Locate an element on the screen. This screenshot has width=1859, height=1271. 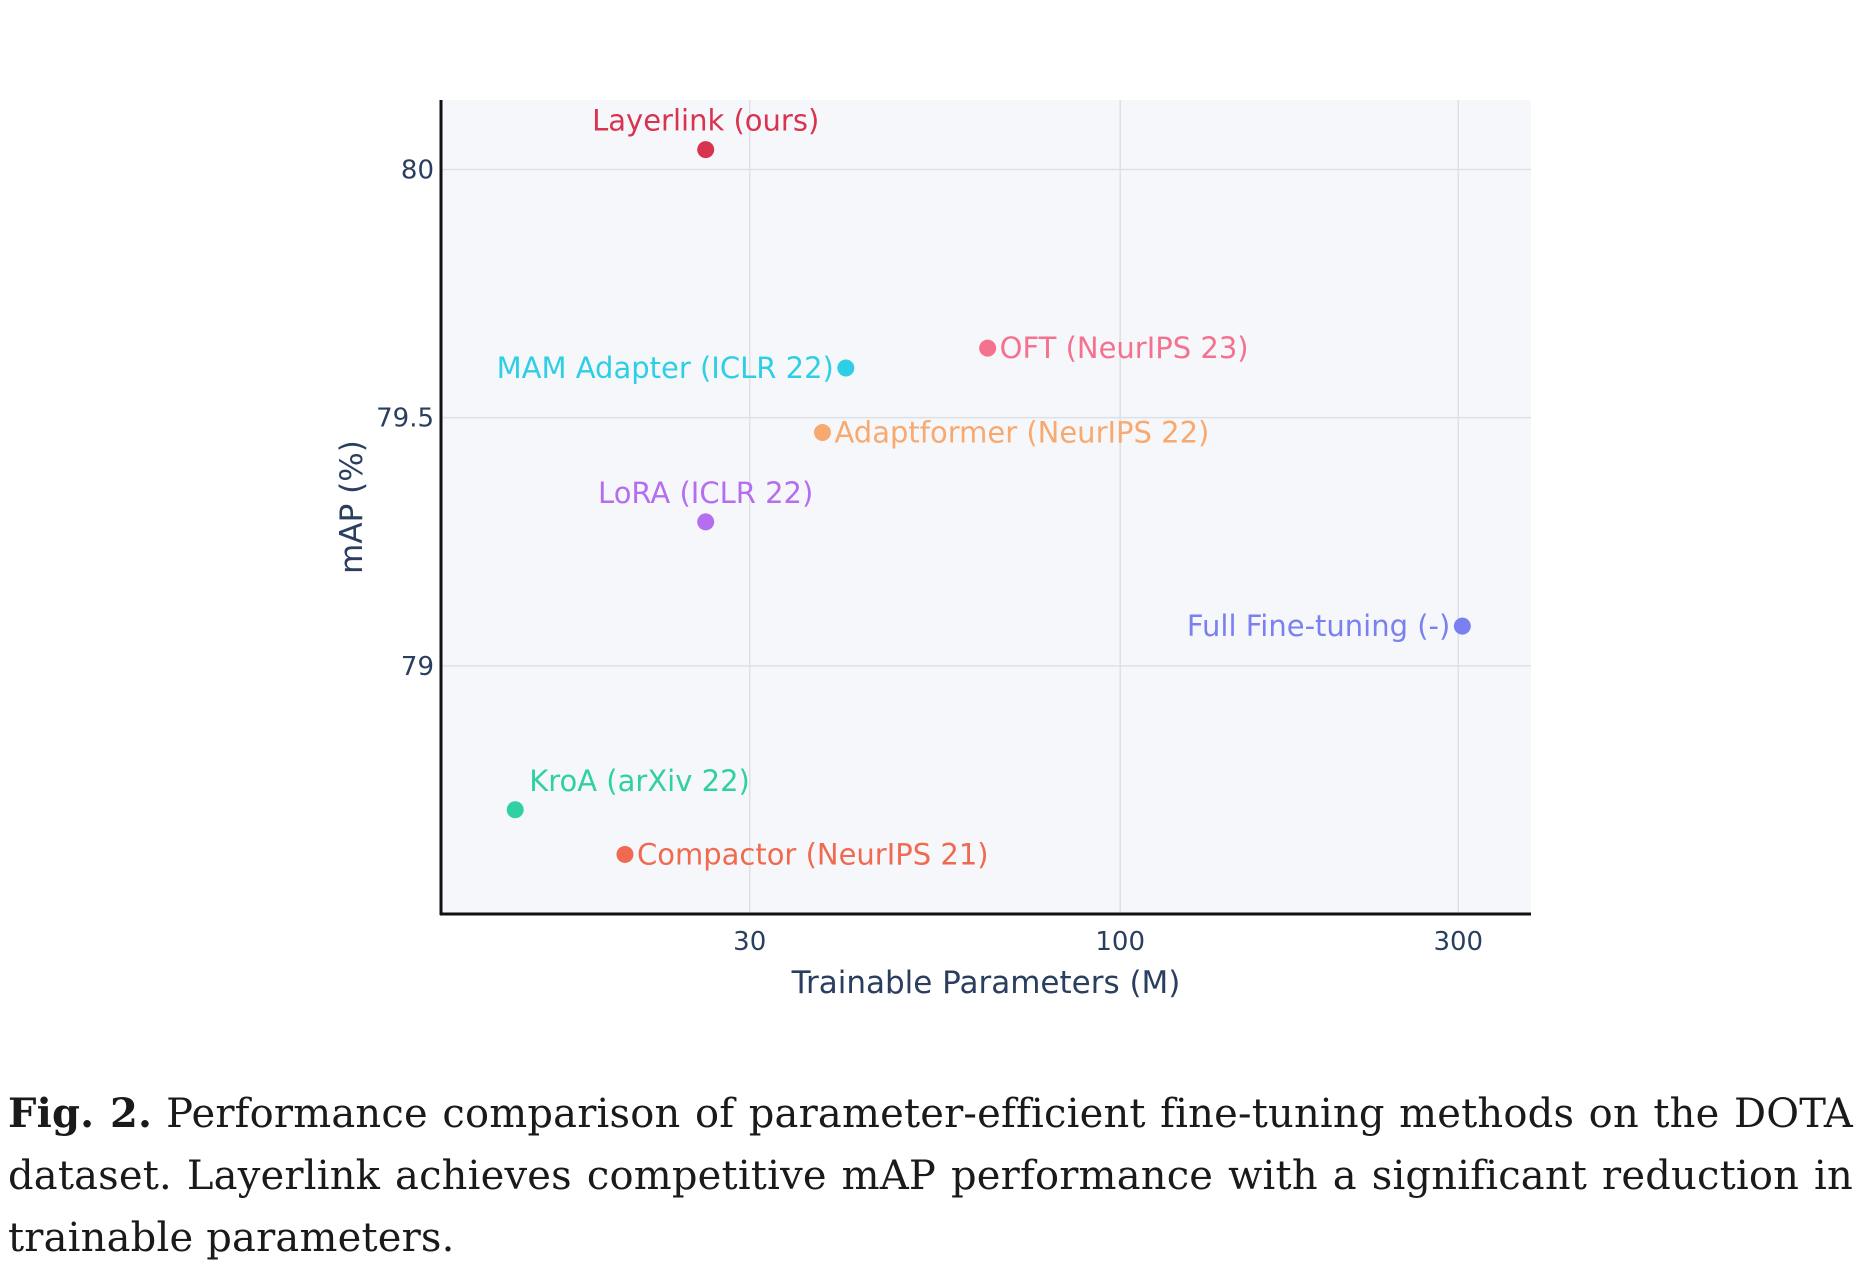
point-kroa-arxiv-22: KroA (arXiv 22) is located at coordinates (628, 791).